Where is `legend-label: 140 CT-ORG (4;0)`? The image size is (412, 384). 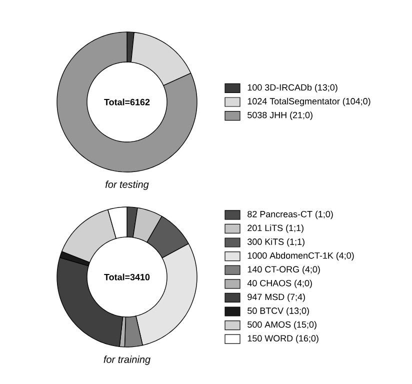
legend-label: 140 CT-ORG (4;0) is located at coordinates (284, 270).